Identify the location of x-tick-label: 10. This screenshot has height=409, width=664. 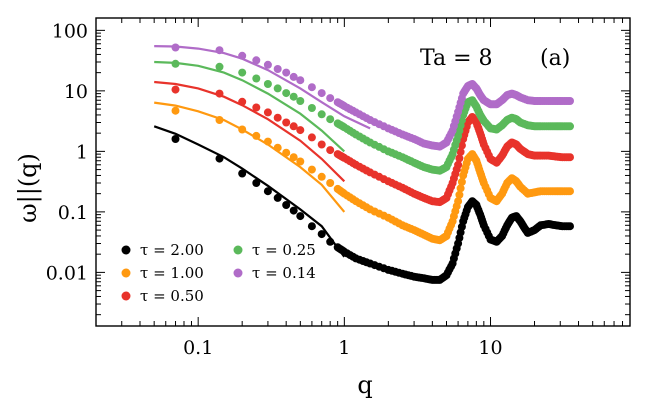
(490, 348).